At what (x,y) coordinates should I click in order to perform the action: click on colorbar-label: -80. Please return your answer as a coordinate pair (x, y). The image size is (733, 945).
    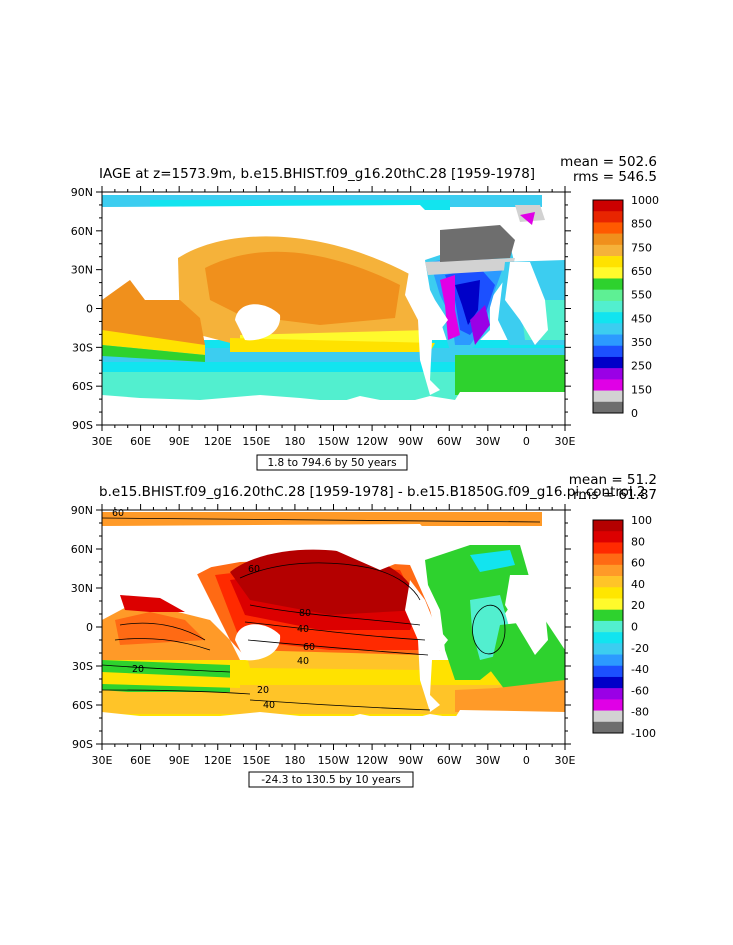
    Looking at the image, I should click on (640, 712).